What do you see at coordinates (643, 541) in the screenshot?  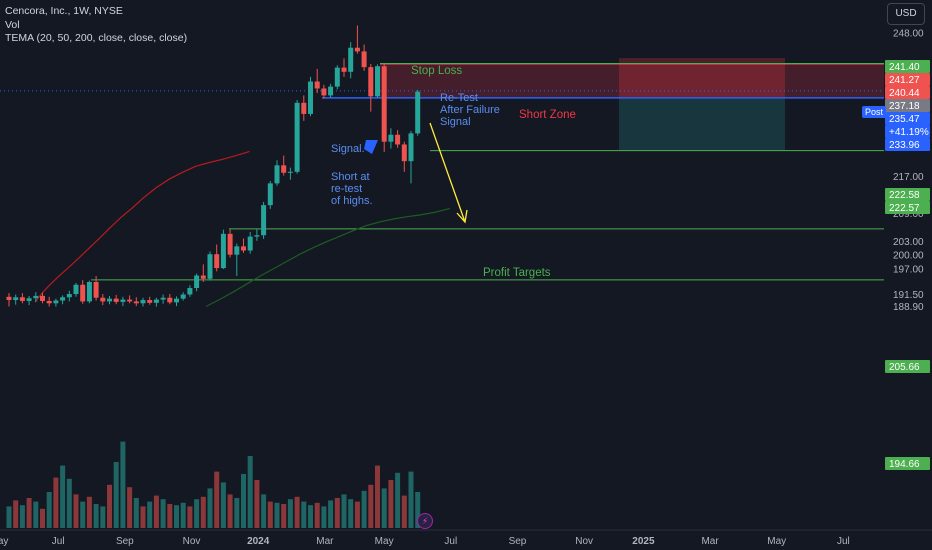 I see `time-tick-label: 2025` at bounding box center [643, 541].